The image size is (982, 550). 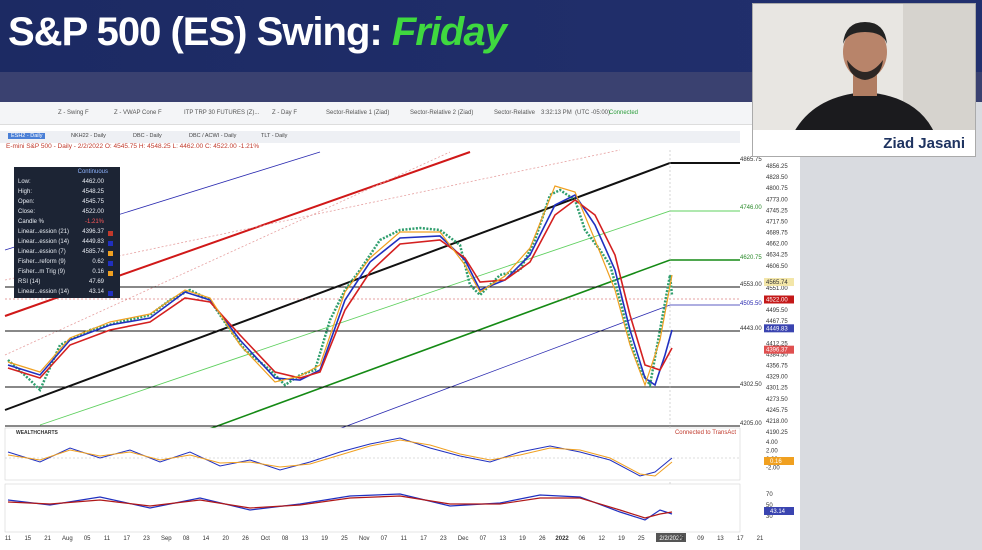 What do you see at coordinates (284, 113) in the screenshot?
I see `toolbar-tab: Z - Day F` at bounding box center [284, 113].